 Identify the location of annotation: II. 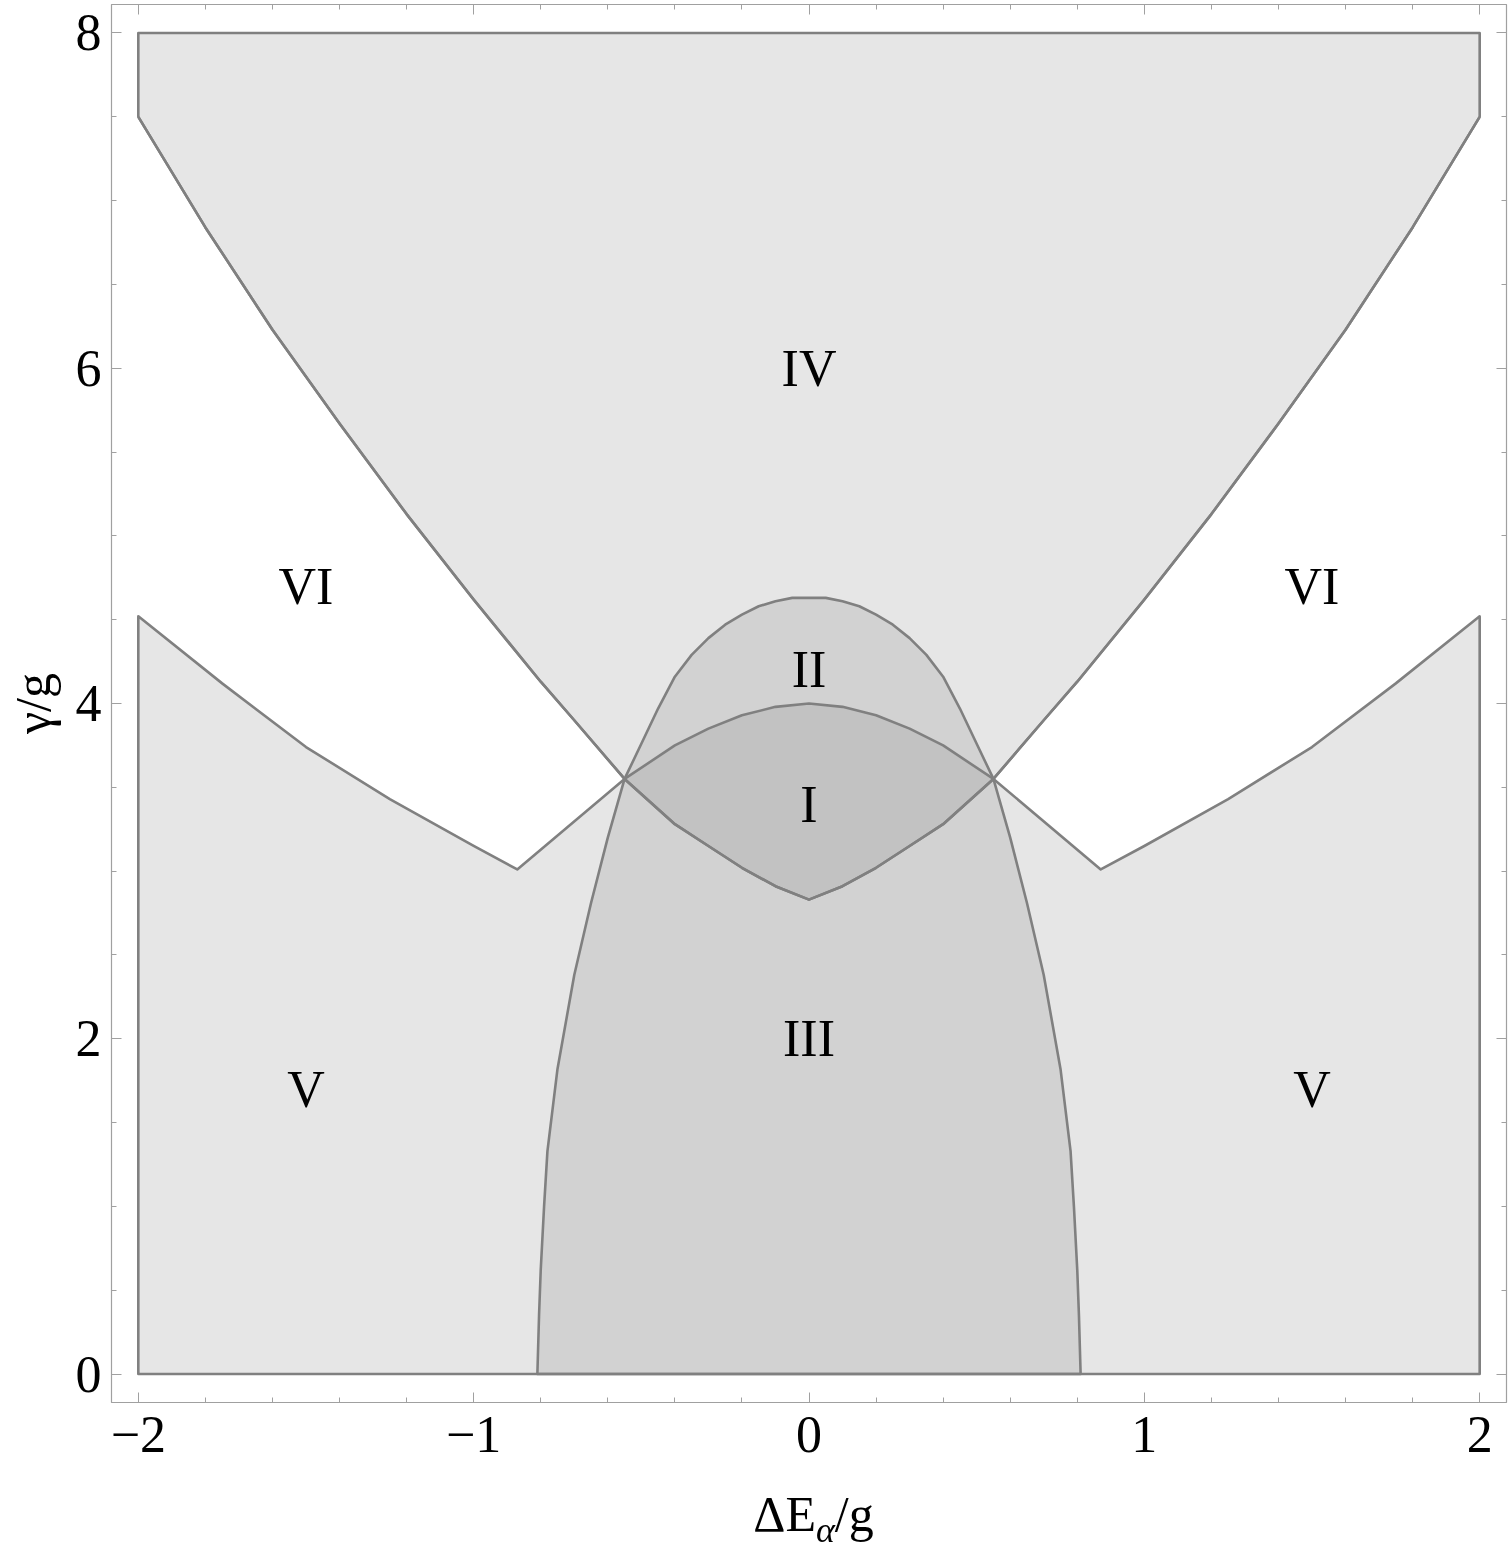
(809, 670).